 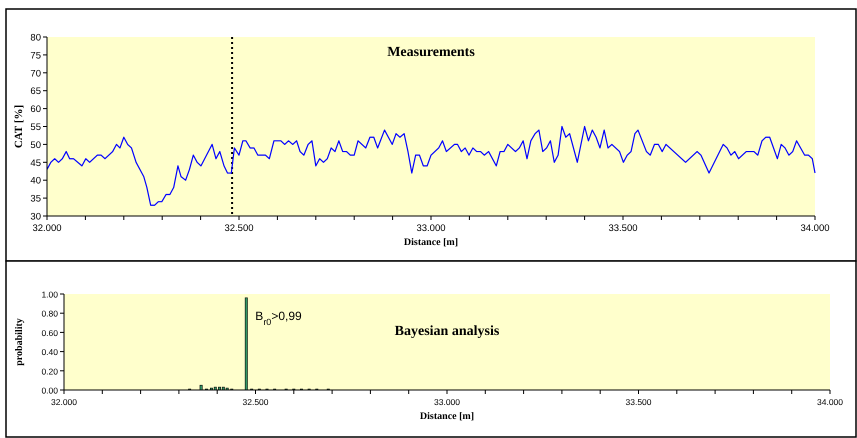 I want to click on y-axis-title: CAT [%], so click(x=19, y=126).